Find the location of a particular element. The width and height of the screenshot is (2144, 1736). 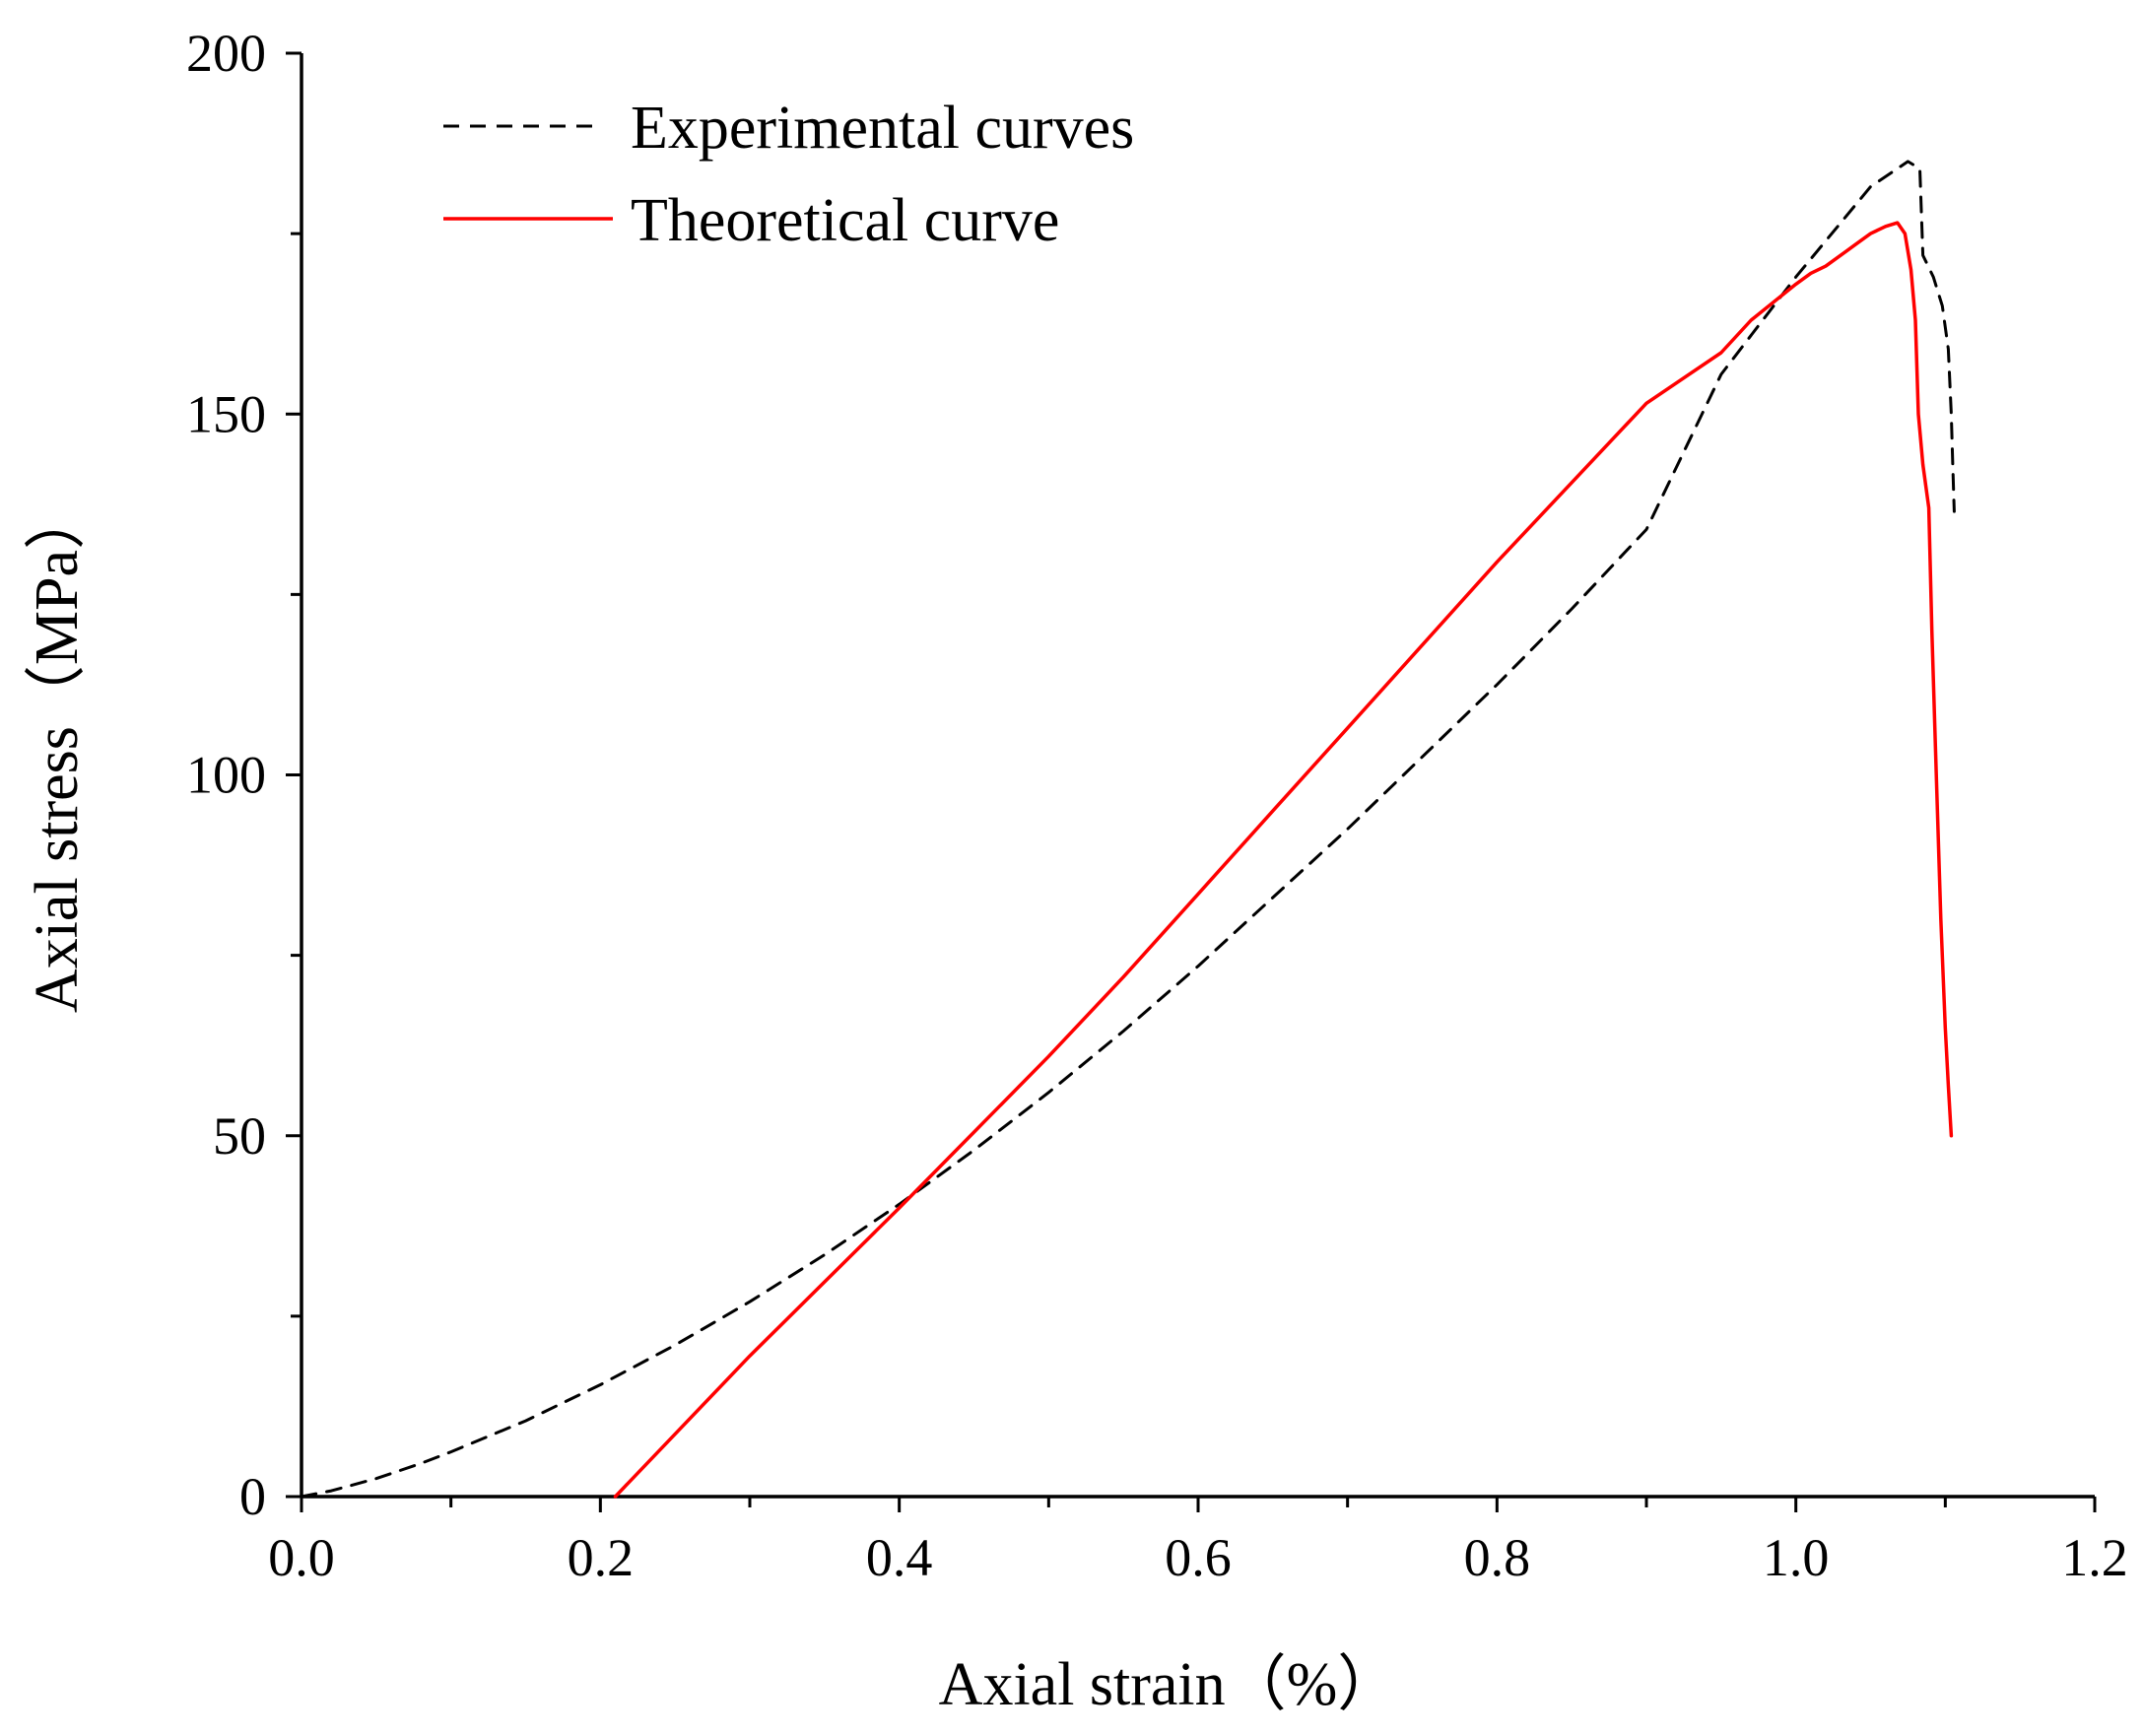

x-tick-label: 0.4 is located at coordinates (900, 1557).